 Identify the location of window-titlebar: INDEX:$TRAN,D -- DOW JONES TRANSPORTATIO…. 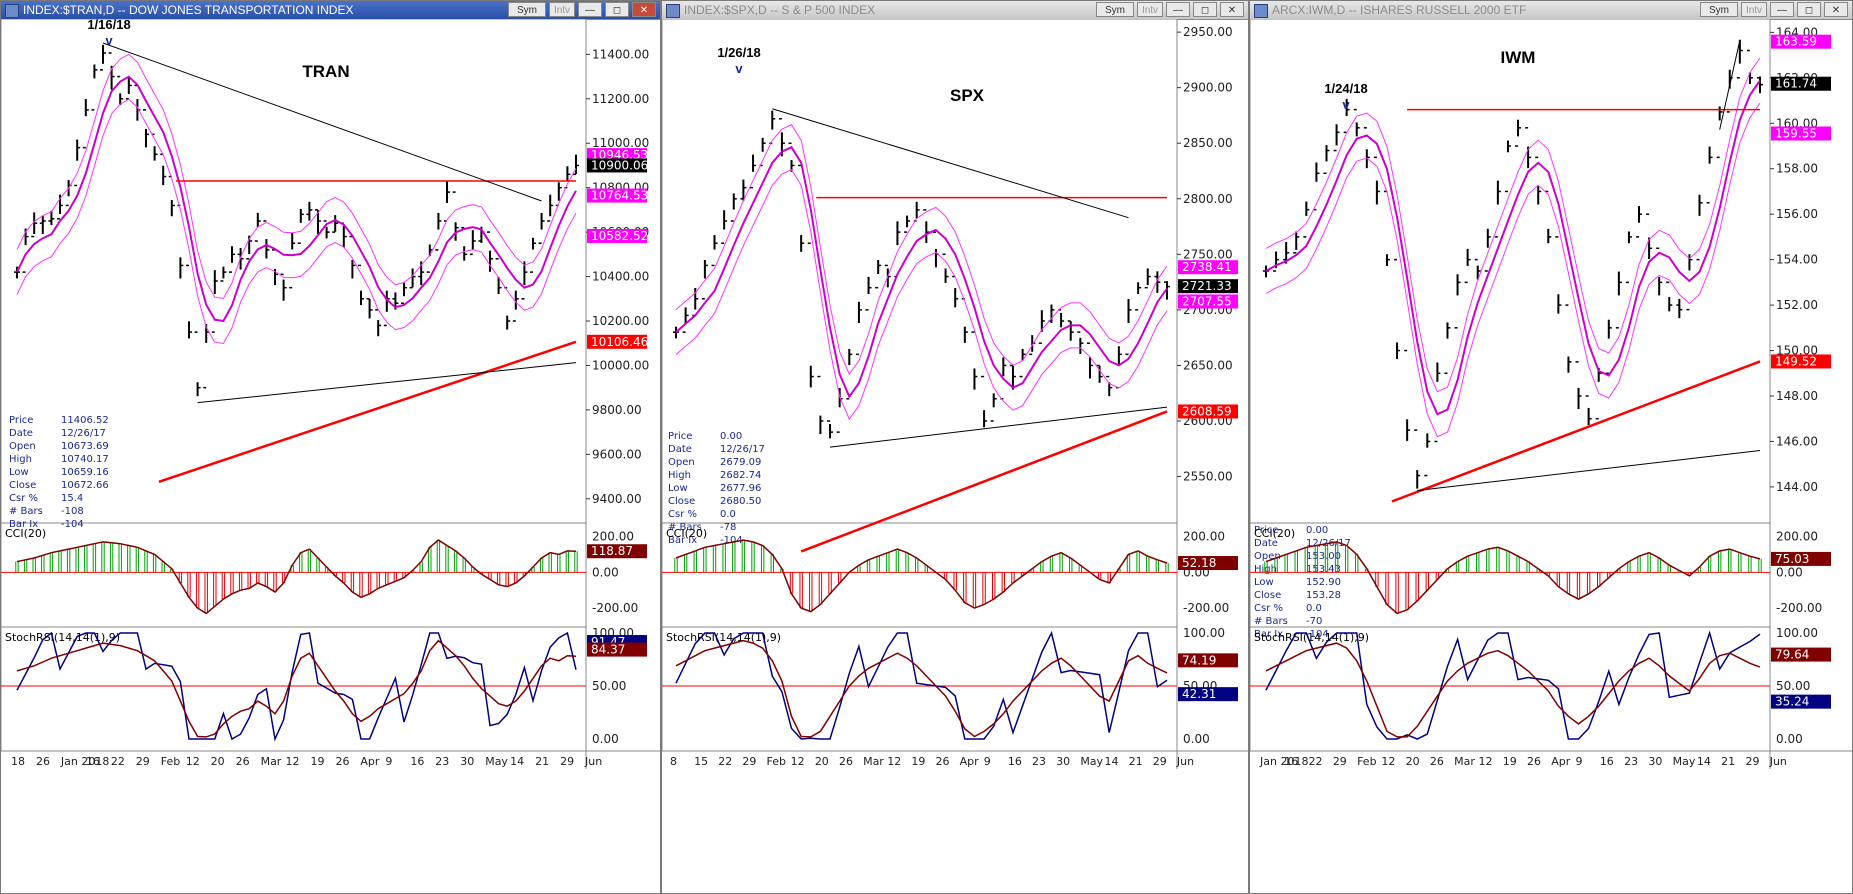
(330, 10).